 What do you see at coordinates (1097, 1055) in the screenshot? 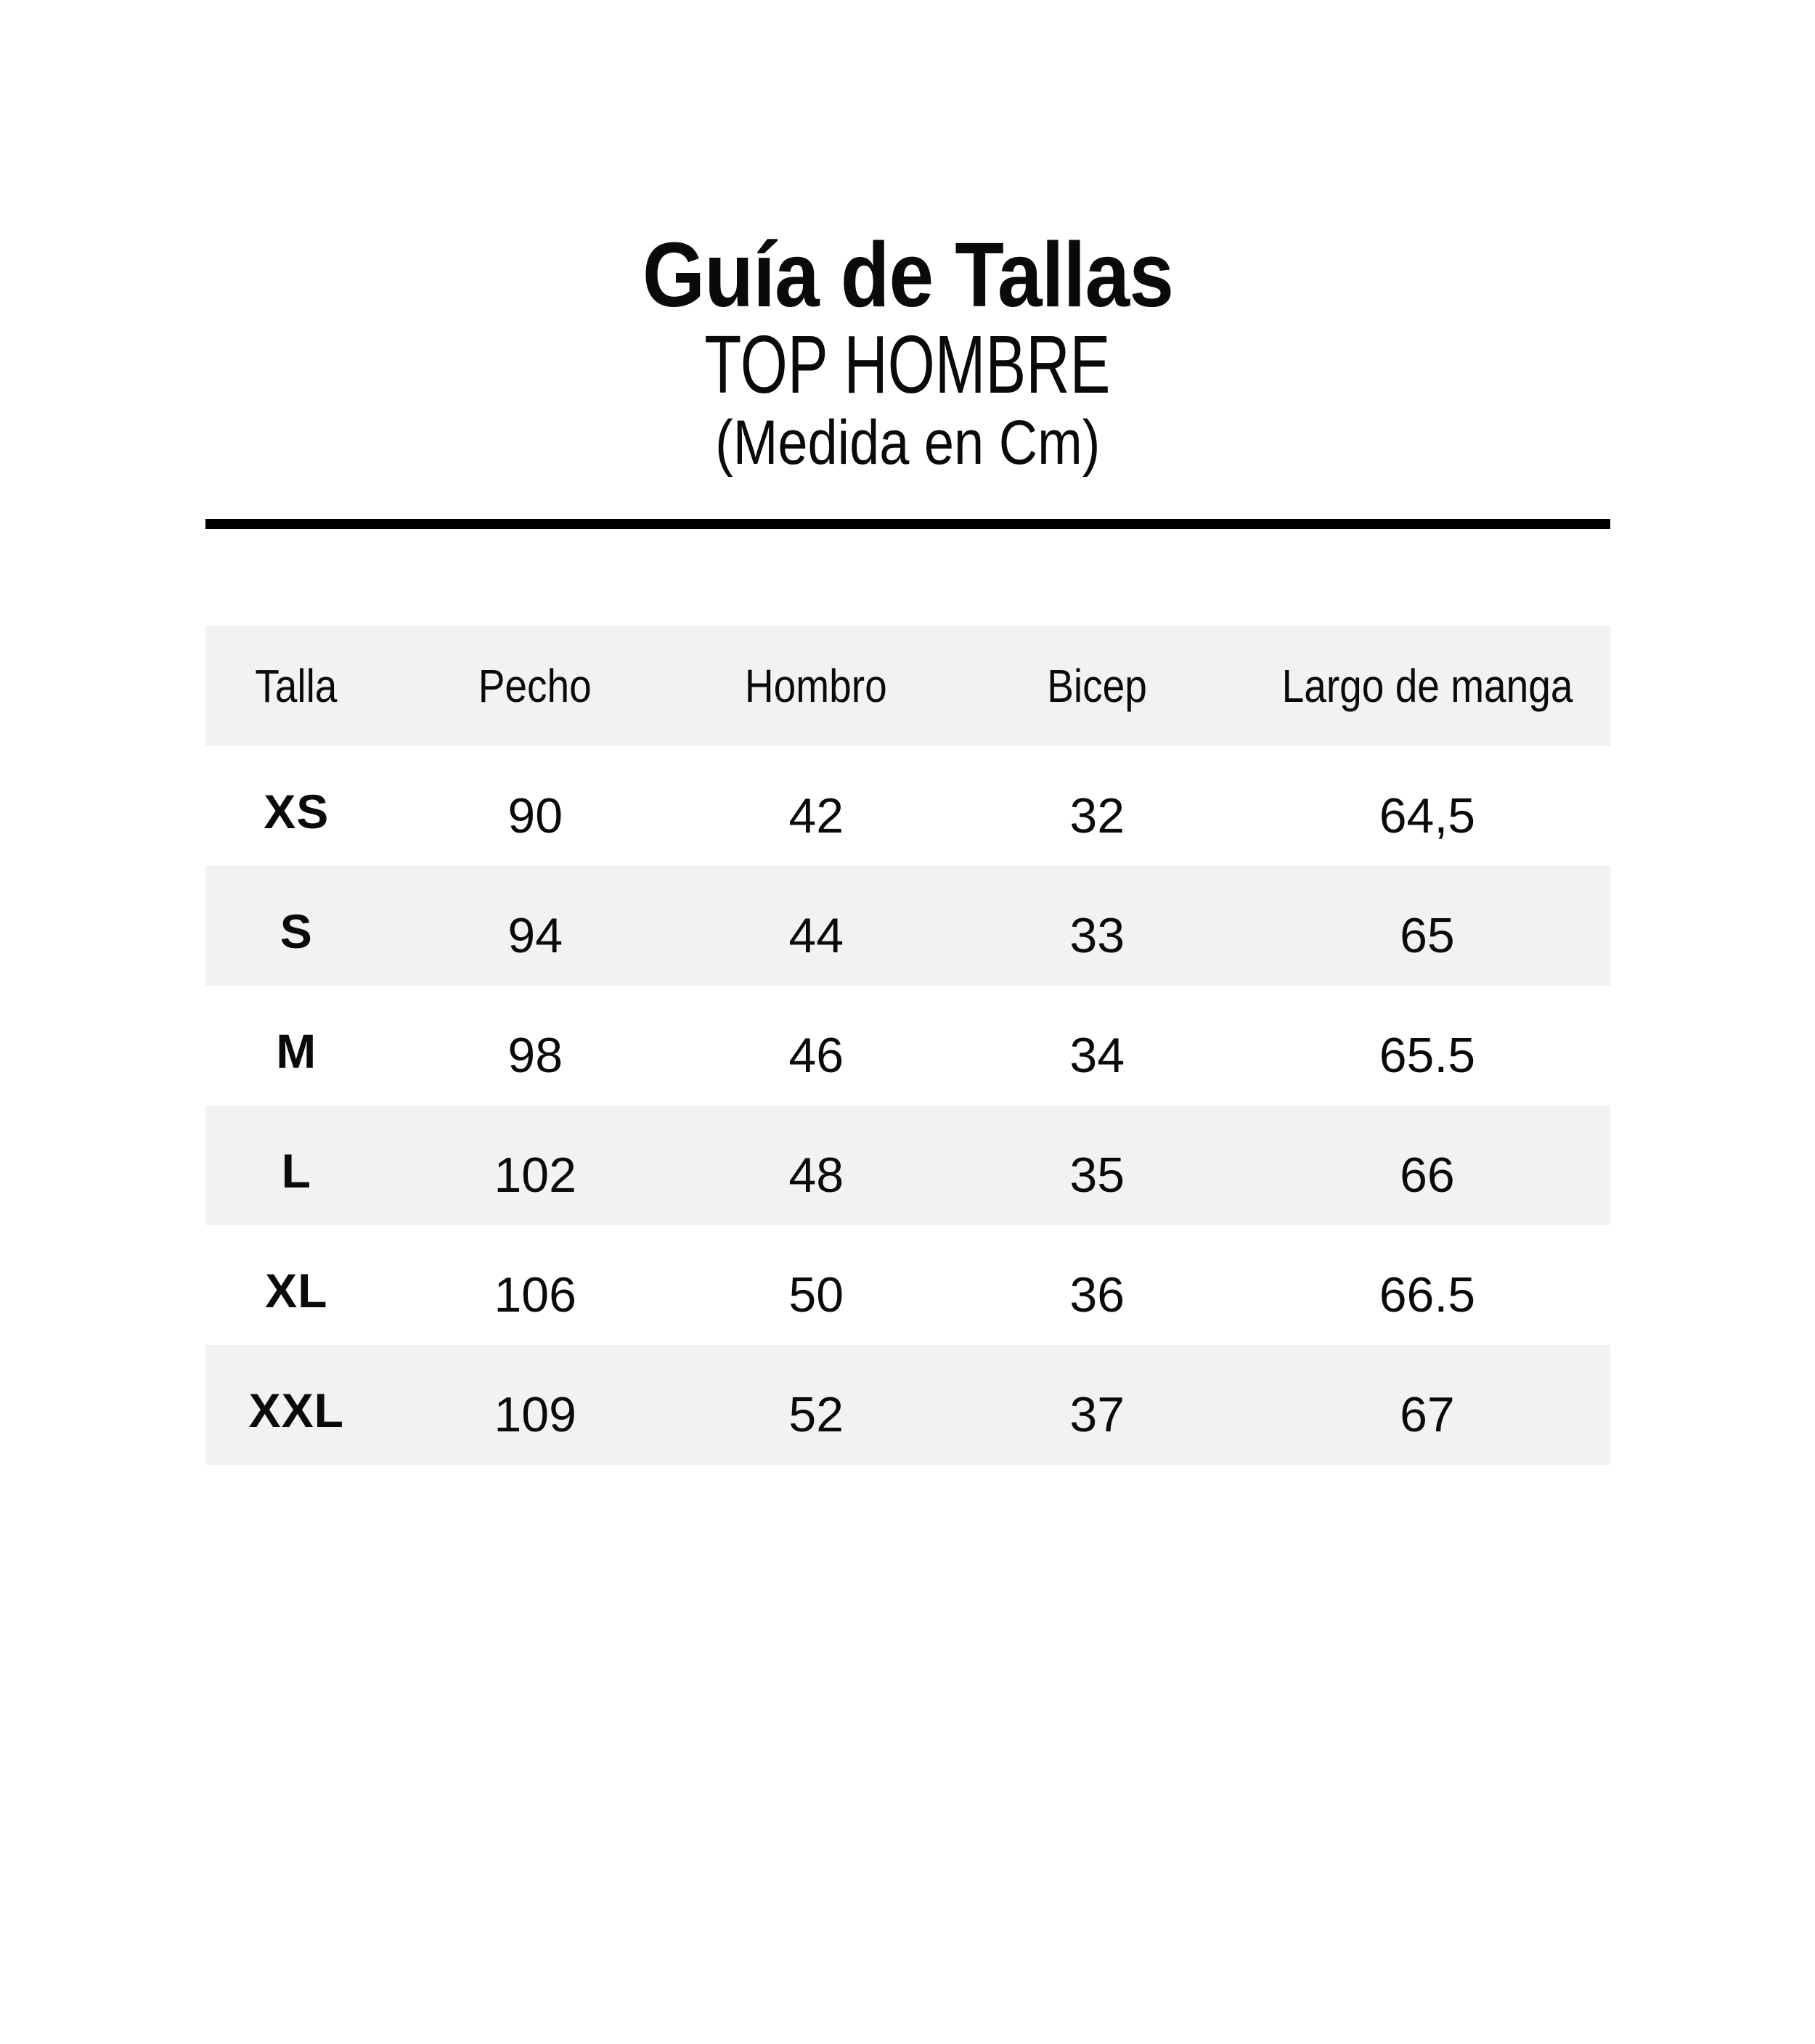
I see `bicep-cell: 34` at bounding box center [1097, 1055].